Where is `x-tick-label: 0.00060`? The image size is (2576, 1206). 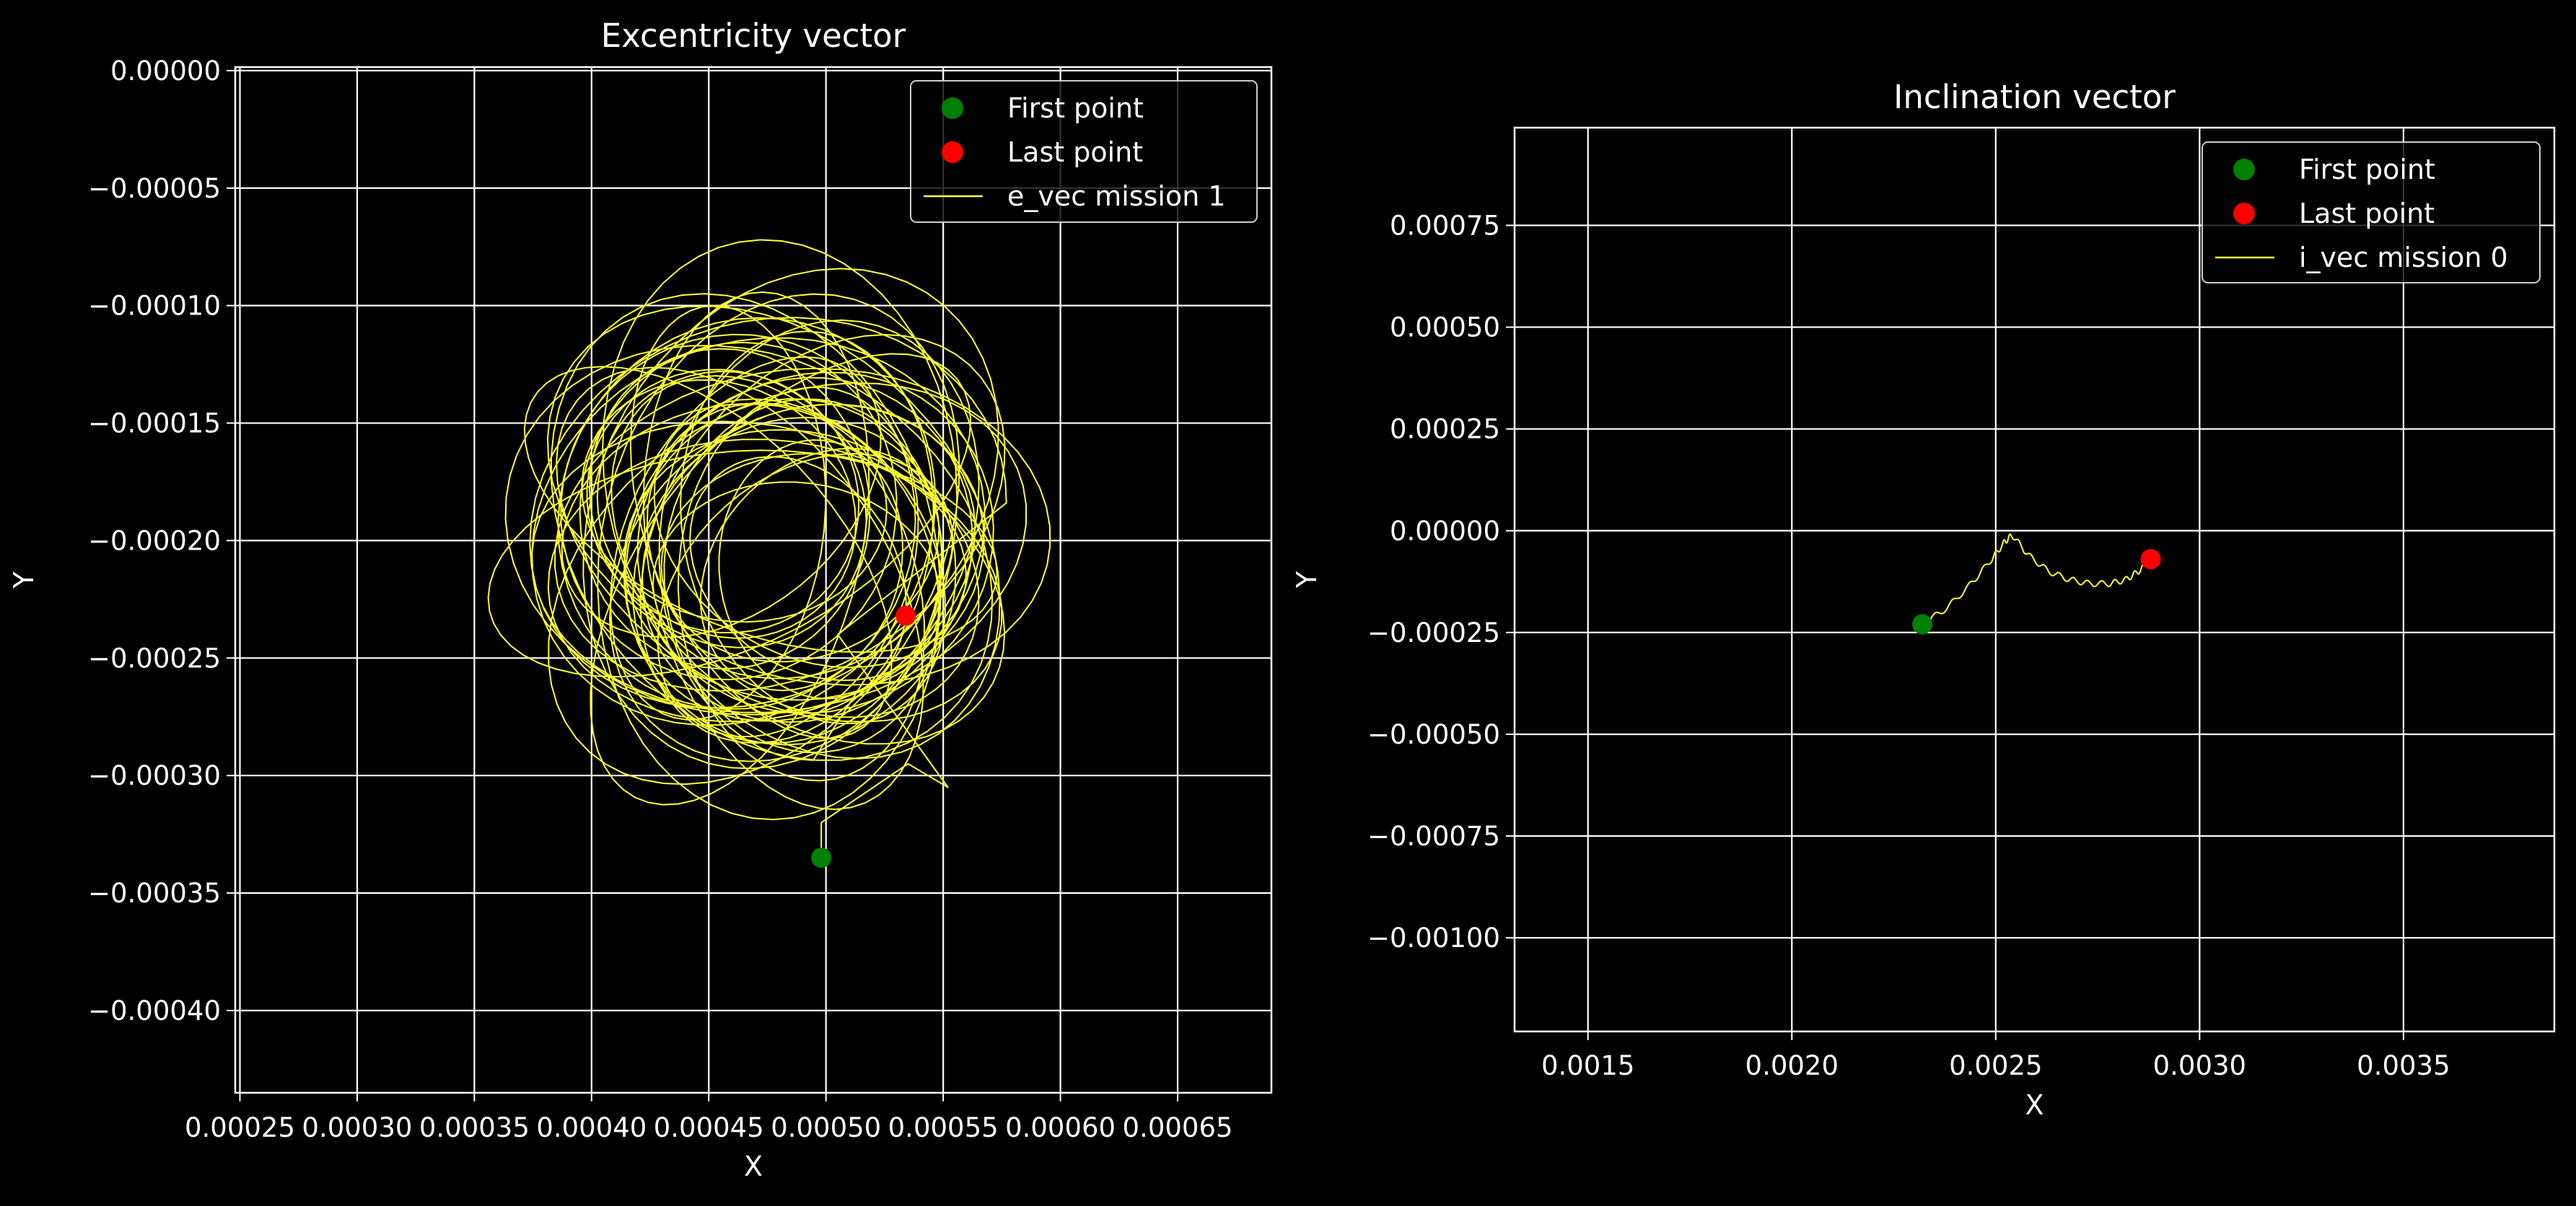 x-tick-label: 0.00060 is located at coordinates (1060, 1127).